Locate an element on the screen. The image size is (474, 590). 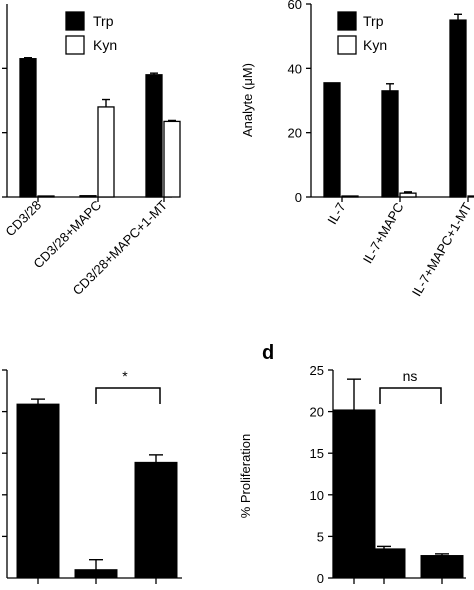
panel-b-y-tick-label: 40 is located at coordinates (295, 68).